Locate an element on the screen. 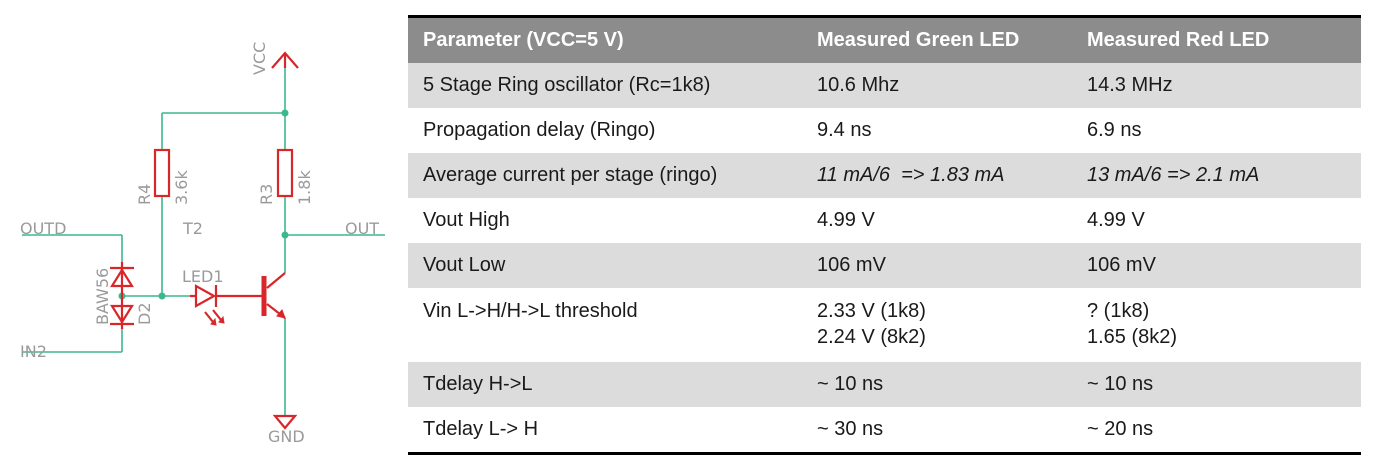  cell-red: 106 mV is located at coordinates (1121, 265).